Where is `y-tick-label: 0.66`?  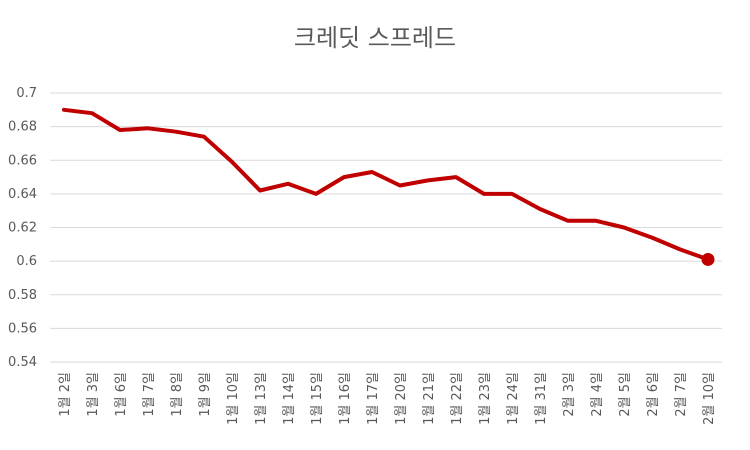 y-tick-label: 0.66 is located at coordinates (22, 160).